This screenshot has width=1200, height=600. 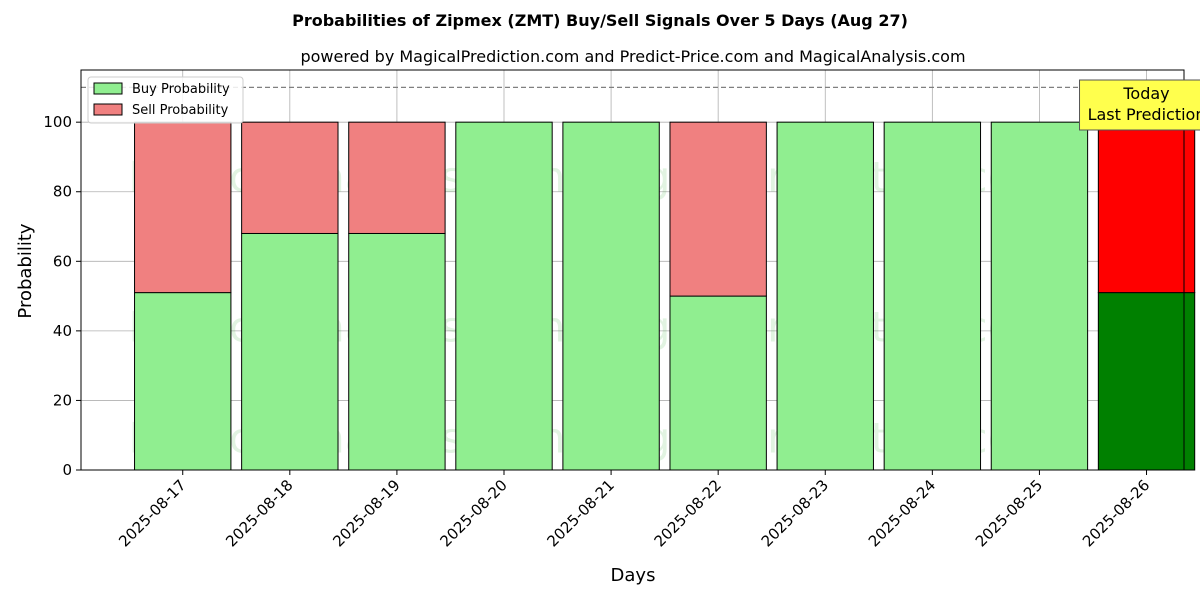 What do you see at coordinates (902, 513) in the screenshot?
I see `x-tick-label: 2025-08-24` at bounding box center [902, 513].